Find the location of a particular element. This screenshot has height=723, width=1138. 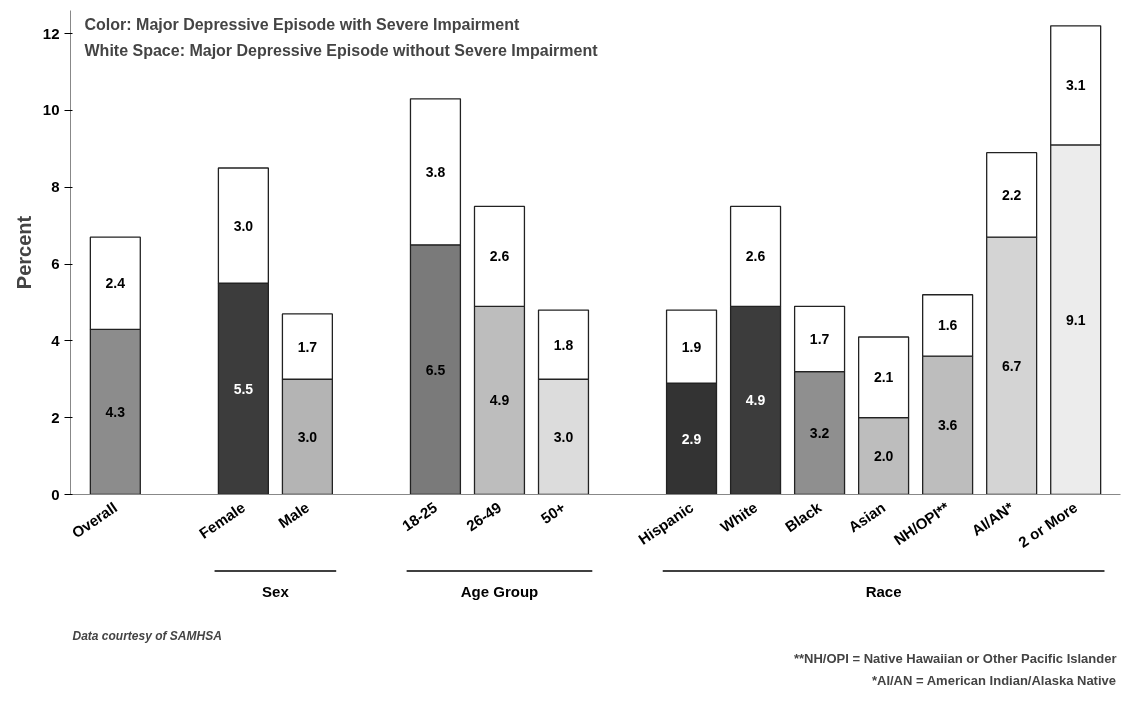

data-label: 1.8 is located at coordinates (563, 344).